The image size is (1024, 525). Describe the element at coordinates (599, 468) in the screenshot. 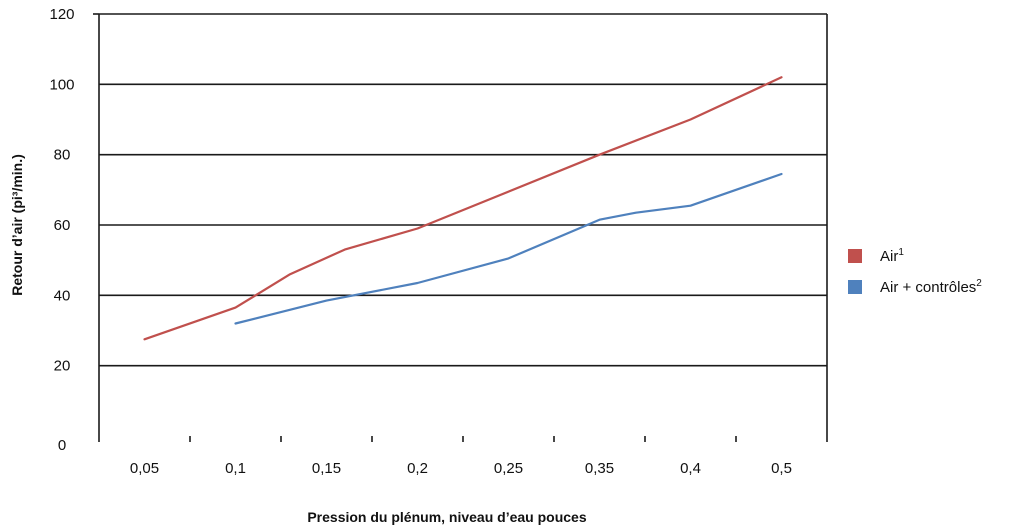

I see `x-tick-label: 0,35` at that location.